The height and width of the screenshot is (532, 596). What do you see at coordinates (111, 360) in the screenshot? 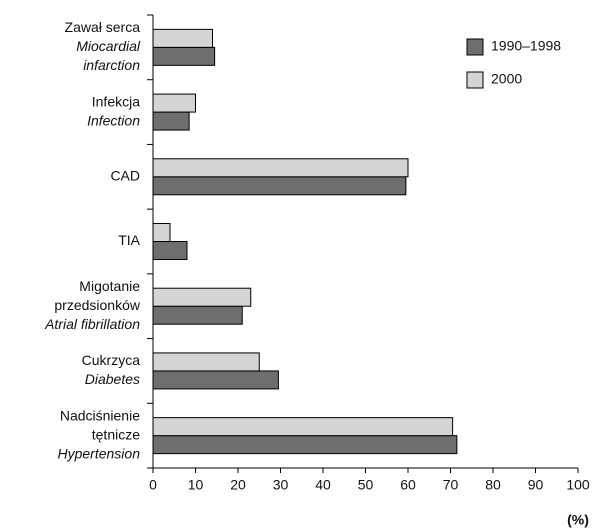
I see `y-tick-label: Cukrzyca` at bounding box center [111, 360].